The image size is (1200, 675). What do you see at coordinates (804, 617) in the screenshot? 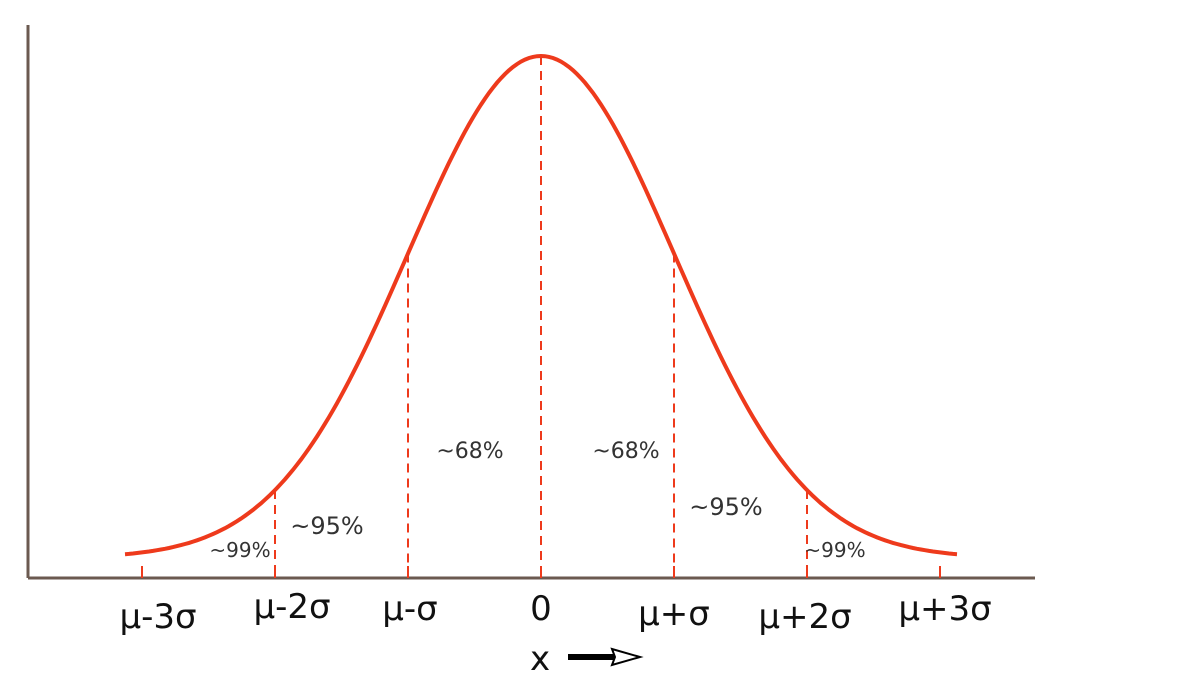
I see `tick-label: μ+2σ` at bounding box center [804, 617].